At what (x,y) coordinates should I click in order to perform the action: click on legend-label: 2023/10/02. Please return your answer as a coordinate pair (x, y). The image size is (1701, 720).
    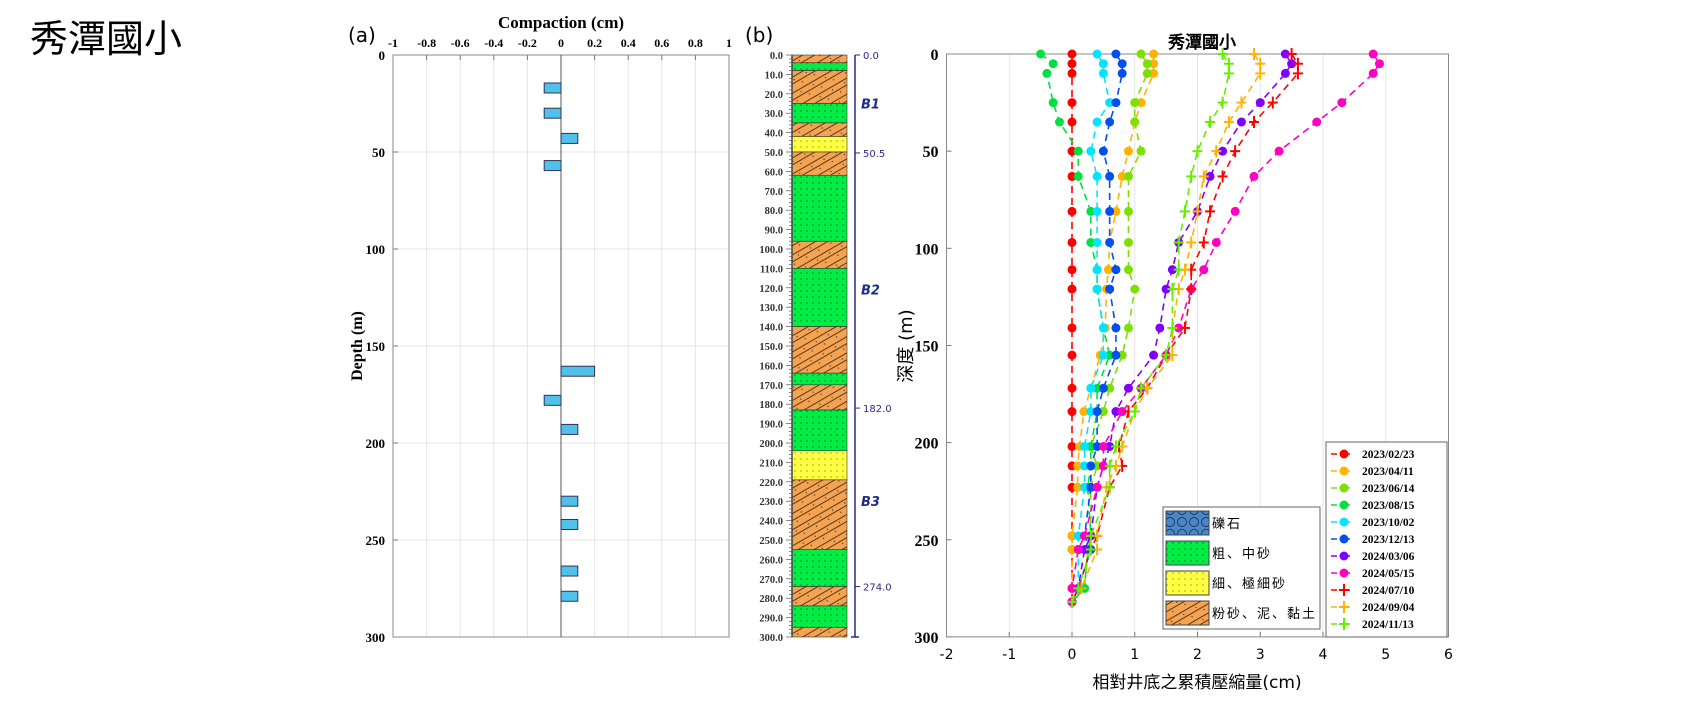
    Looking at the image, I should click on (1388, 523).